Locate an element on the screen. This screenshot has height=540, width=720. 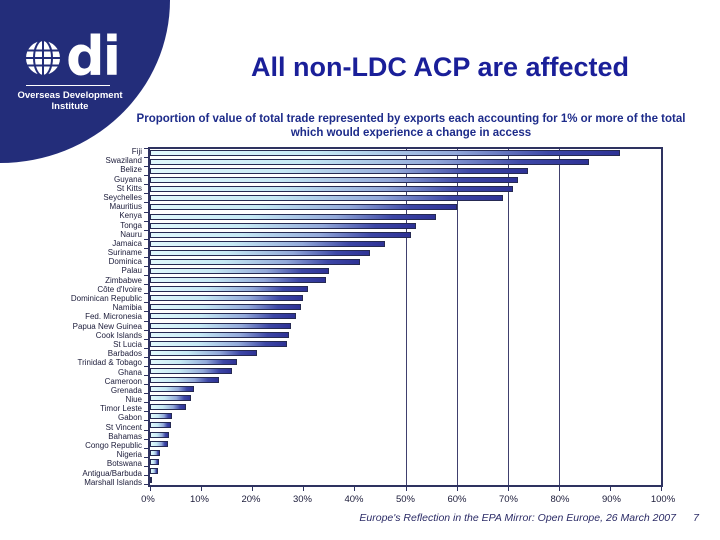
category-label: Niue is located at coordinates (133, 400).